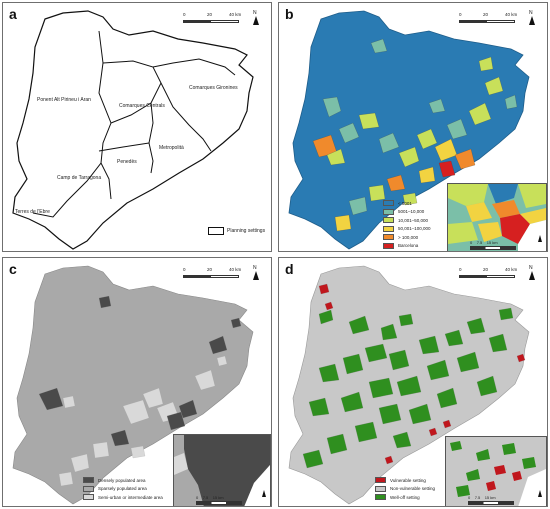  I want to click on legend-item: Well-off setting, so click(405, 497).